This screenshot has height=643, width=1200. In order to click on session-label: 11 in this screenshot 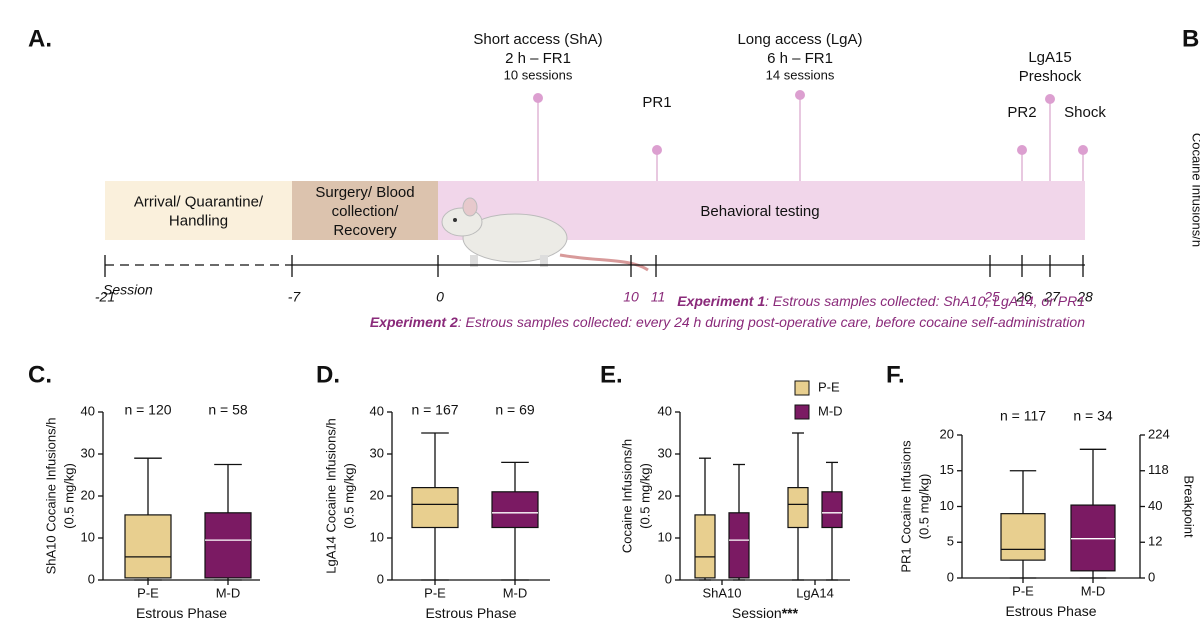, I will do `click(658, 297)`.